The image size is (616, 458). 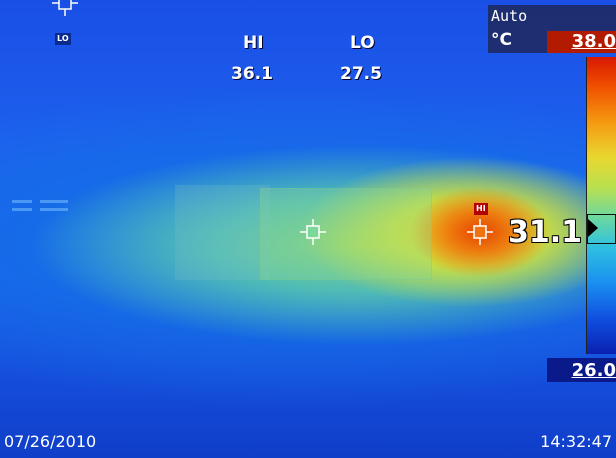 What do you see at coordinates (593, 41) in the screenshot?
I see `scale-max-value: 38.0` at bounding box center [593, 41].